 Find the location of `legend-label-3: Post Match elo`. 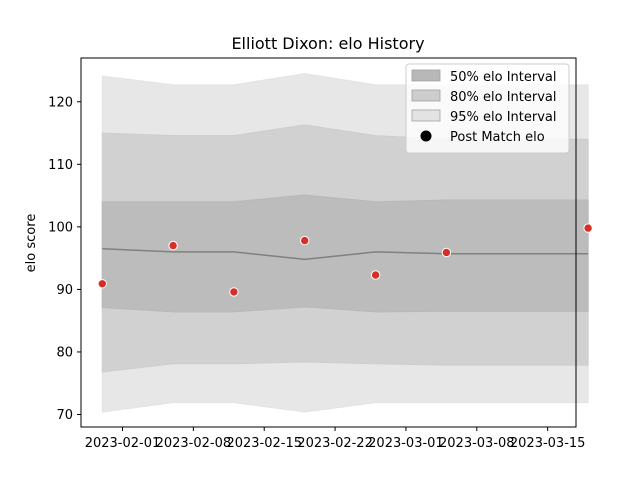

legend-label-3: Post Match elo is located at coordinates (497, 137).